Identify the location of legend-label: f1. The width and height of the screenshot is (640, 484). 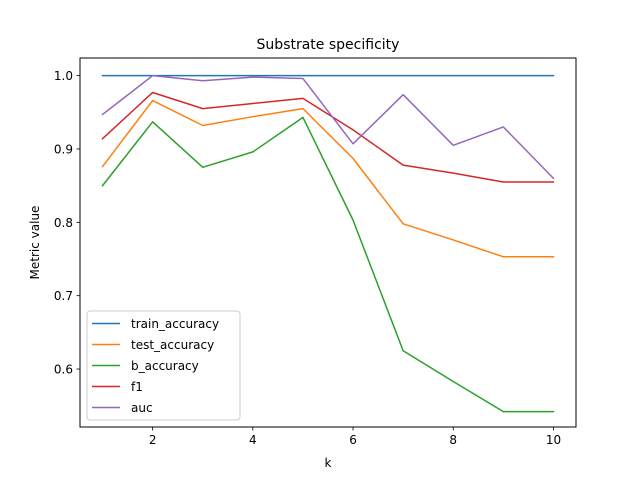
(137, 387).